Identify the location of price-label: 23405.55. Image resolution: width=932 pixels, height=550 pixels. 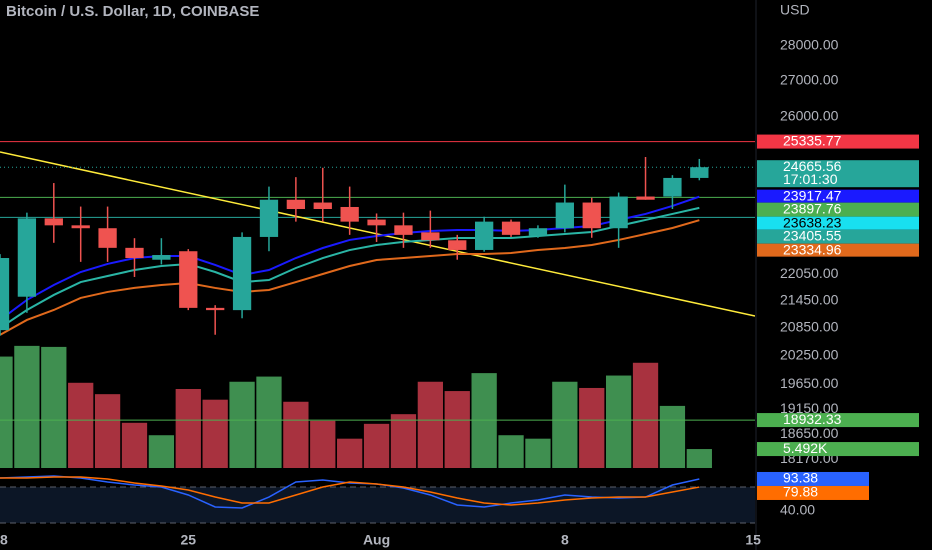
(812, 235).